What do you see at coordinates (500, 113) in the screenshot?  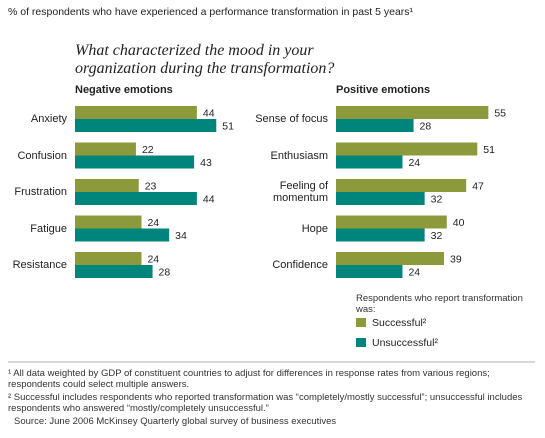 I see `value-label: 55` at bounding box center [500, 113].